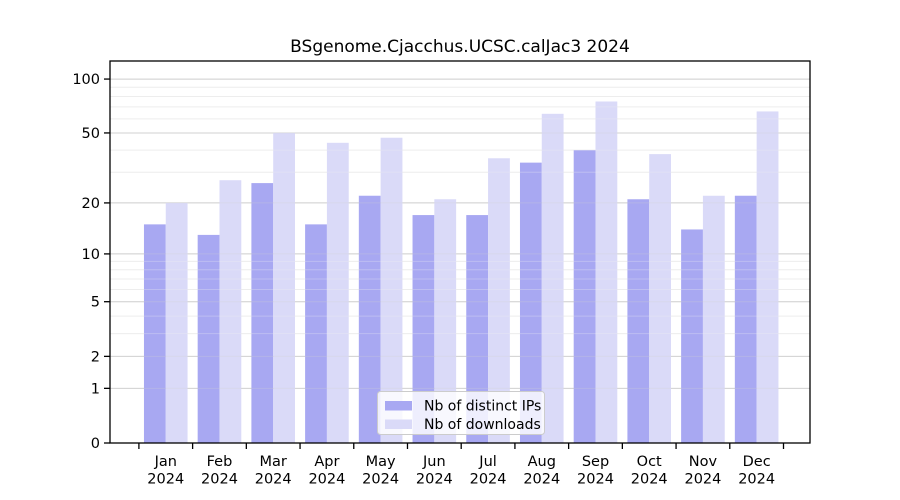  I want to click on bar-distinct-ips-aug, so click(530, 302).